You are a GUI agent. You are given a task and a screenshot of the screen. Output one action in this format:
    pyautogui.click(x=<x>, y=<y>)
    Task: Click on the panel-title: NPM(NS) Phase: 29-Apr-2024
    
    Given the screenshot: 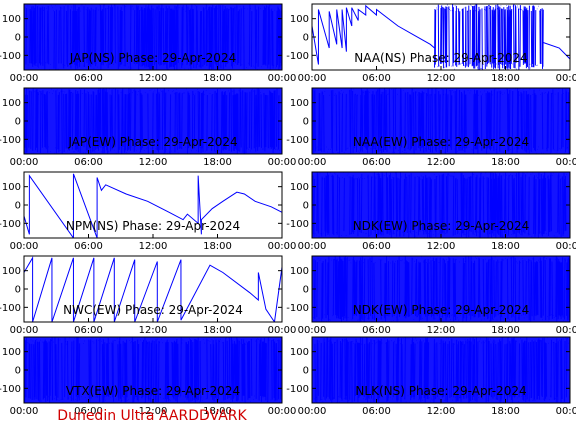 What is the action you would take?
    pyautogui.click(x=153, y=226)
    